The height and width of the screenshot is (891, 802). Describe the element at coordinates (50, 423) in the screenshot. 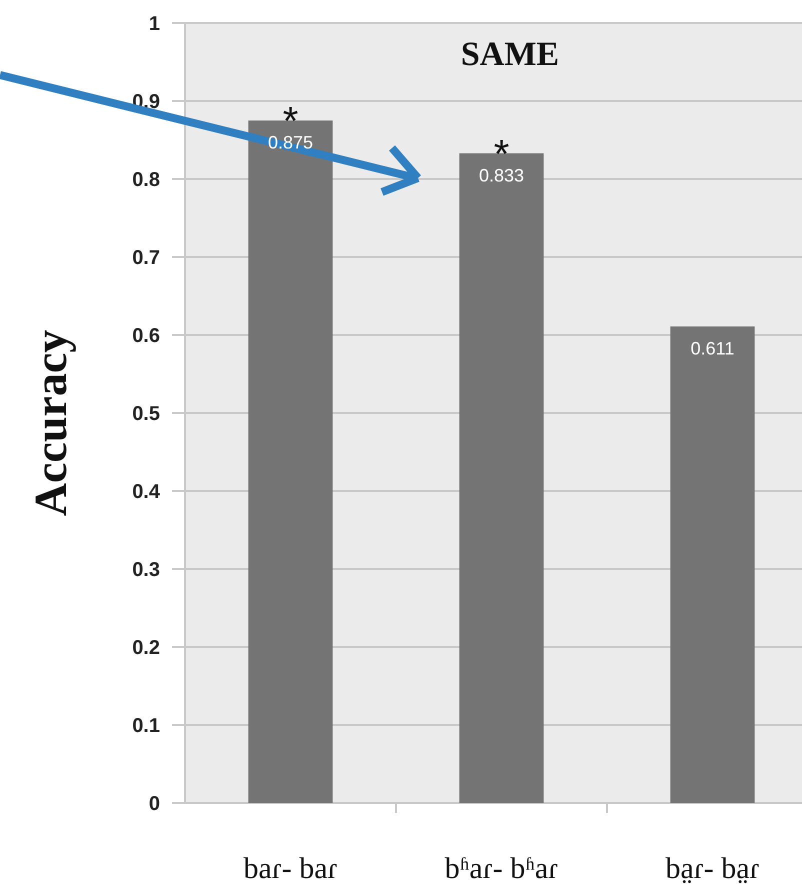

I see `y-axis-title: Accuracy` at that location.